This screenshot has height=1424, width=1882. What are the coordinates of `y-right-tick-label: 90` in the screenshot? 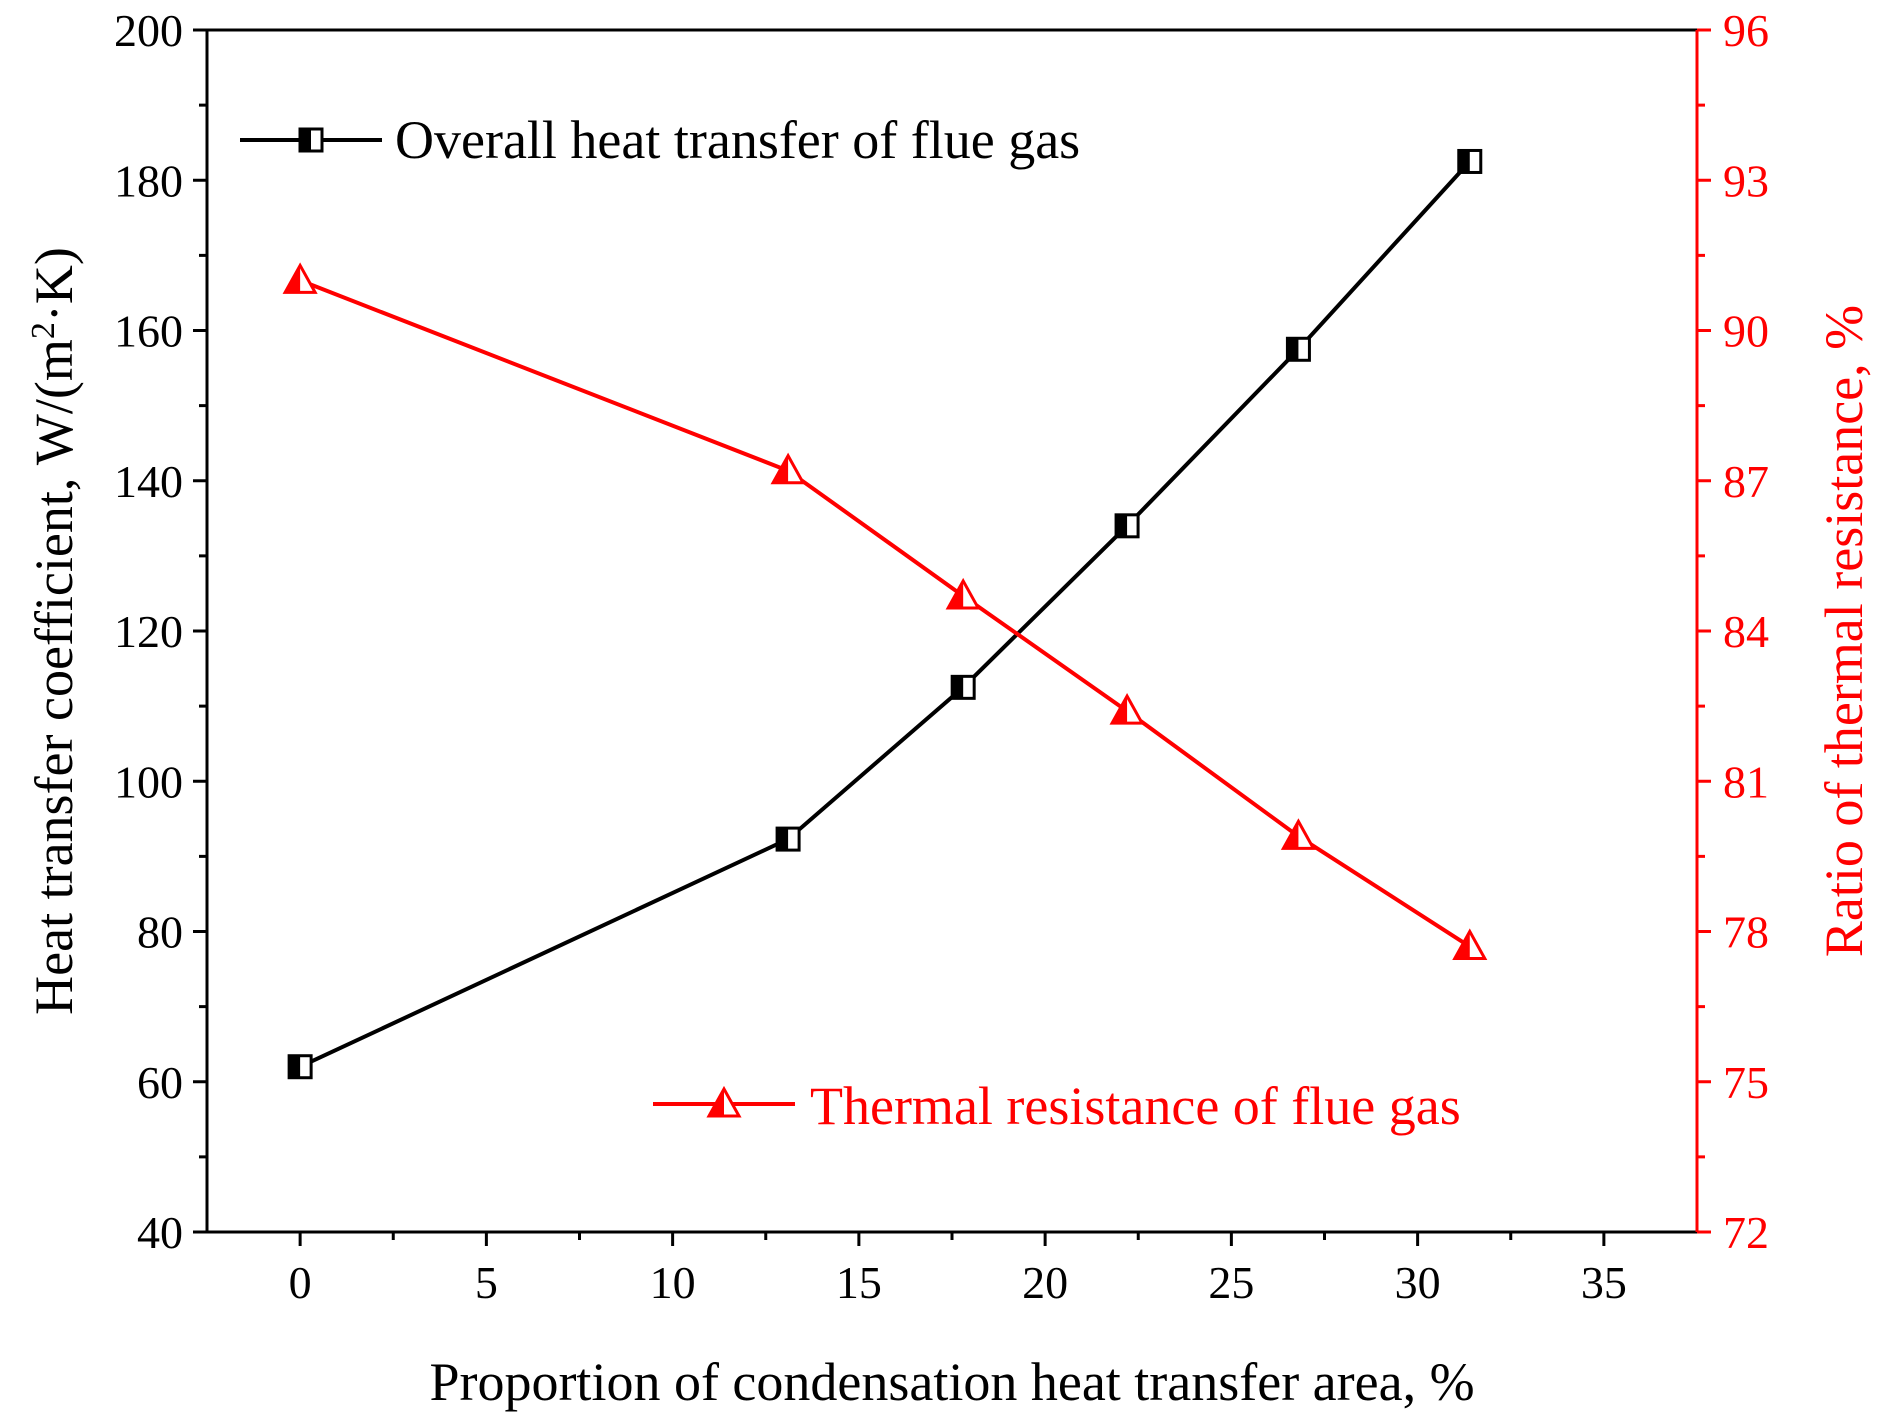 It's located at (1746, 331).